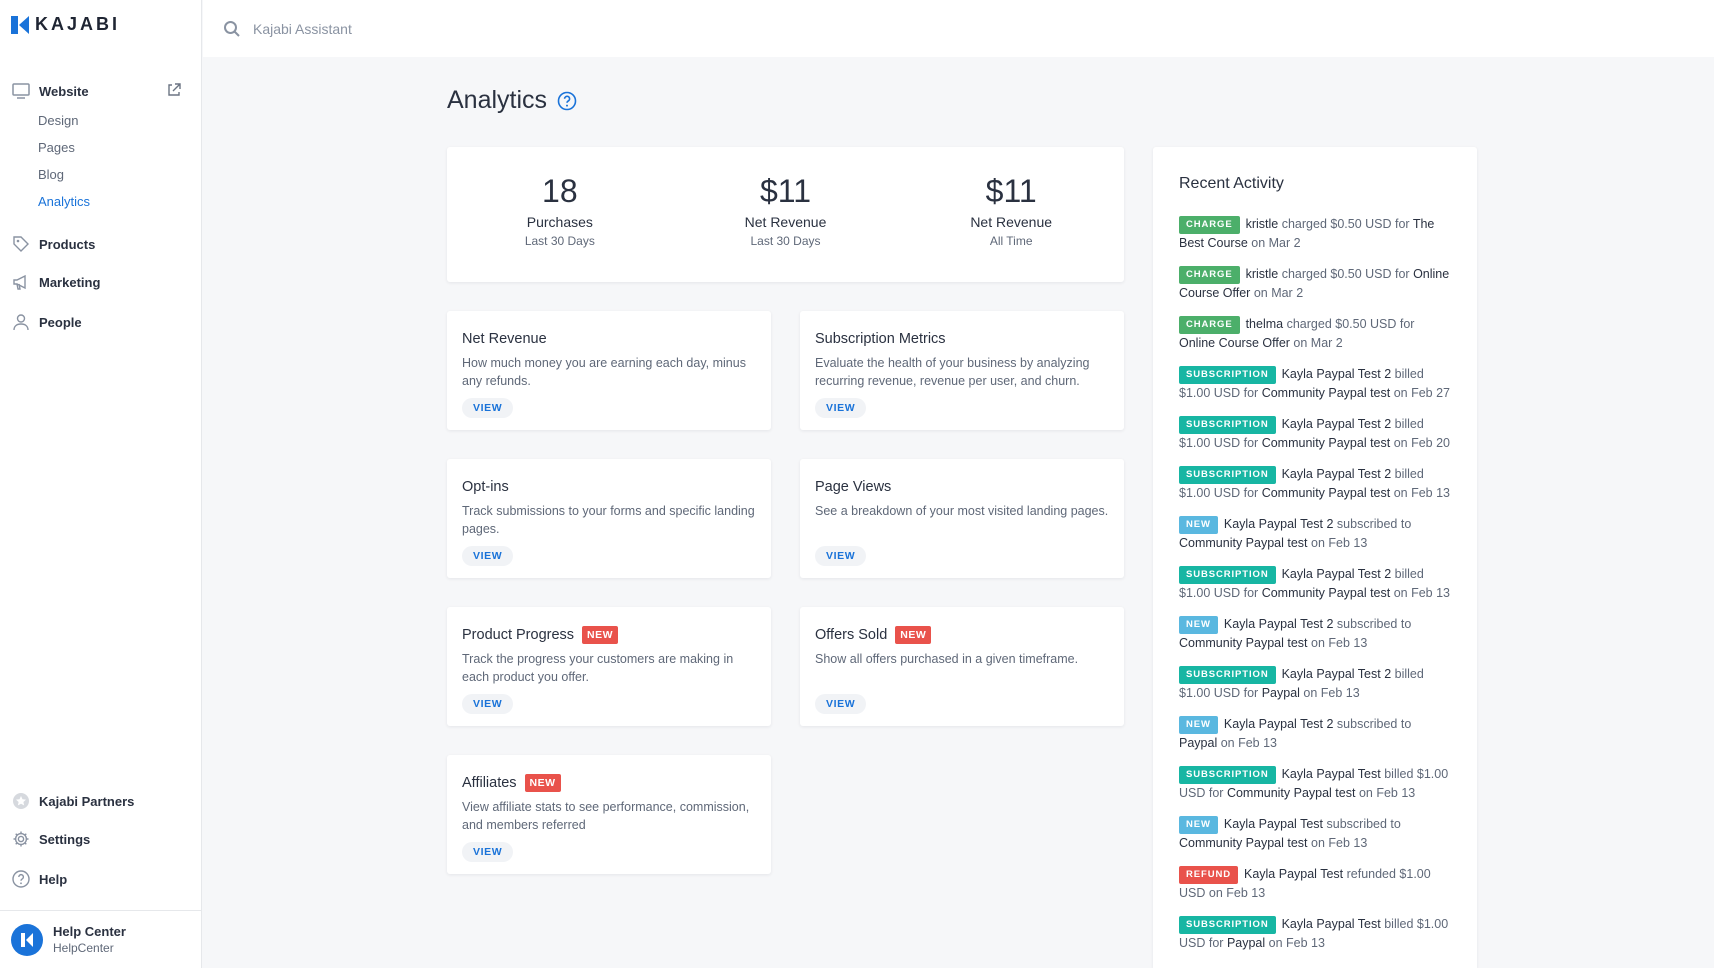  I want to click on nav-help: Help, so click(101, 879).